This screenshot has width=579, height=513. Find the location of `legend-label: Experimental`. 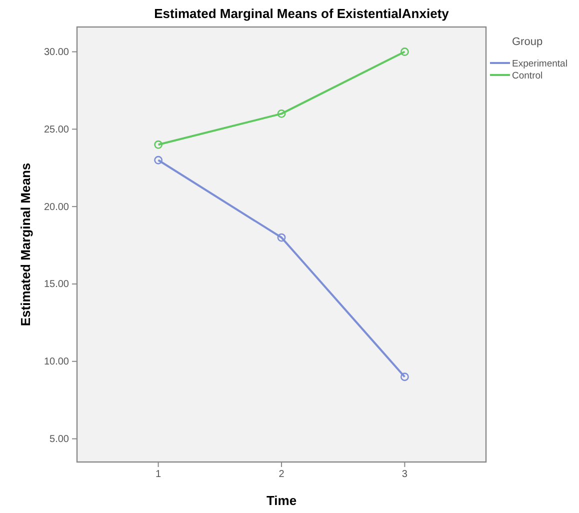

legend-label: Experimental is located at coordinates (540, 64).